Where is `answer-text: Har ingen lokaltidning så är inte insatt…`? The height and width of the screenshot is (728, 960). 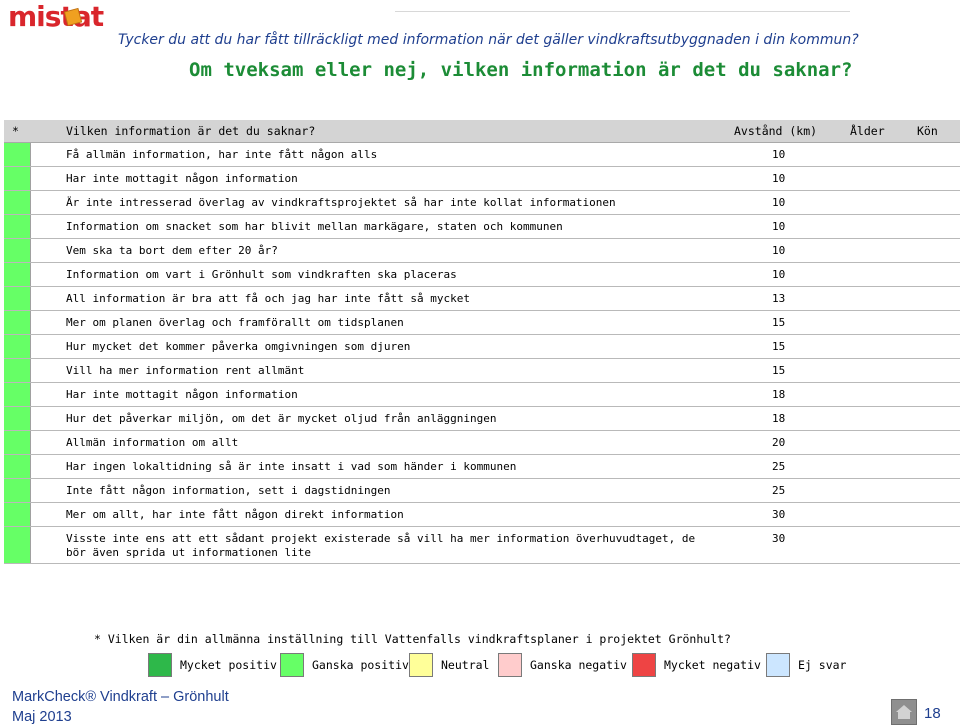
answer-text: Har ingen lokaltidning så är inte insatt… is located at coordinates (291, 466).